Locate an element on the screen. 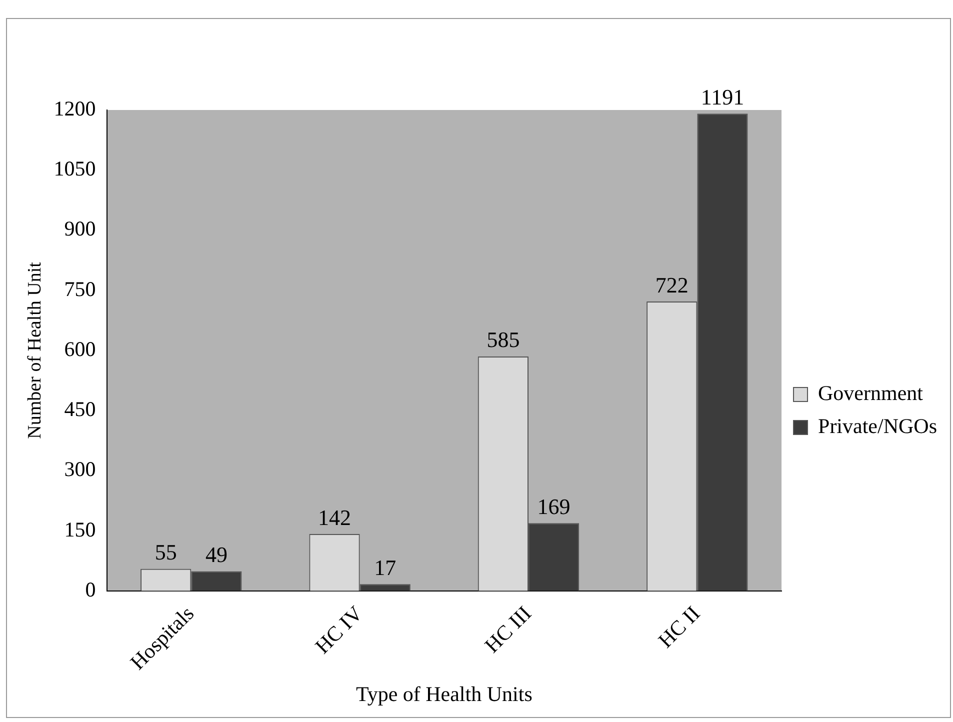  data-label: 1191 is located at coordinates (722, 97).